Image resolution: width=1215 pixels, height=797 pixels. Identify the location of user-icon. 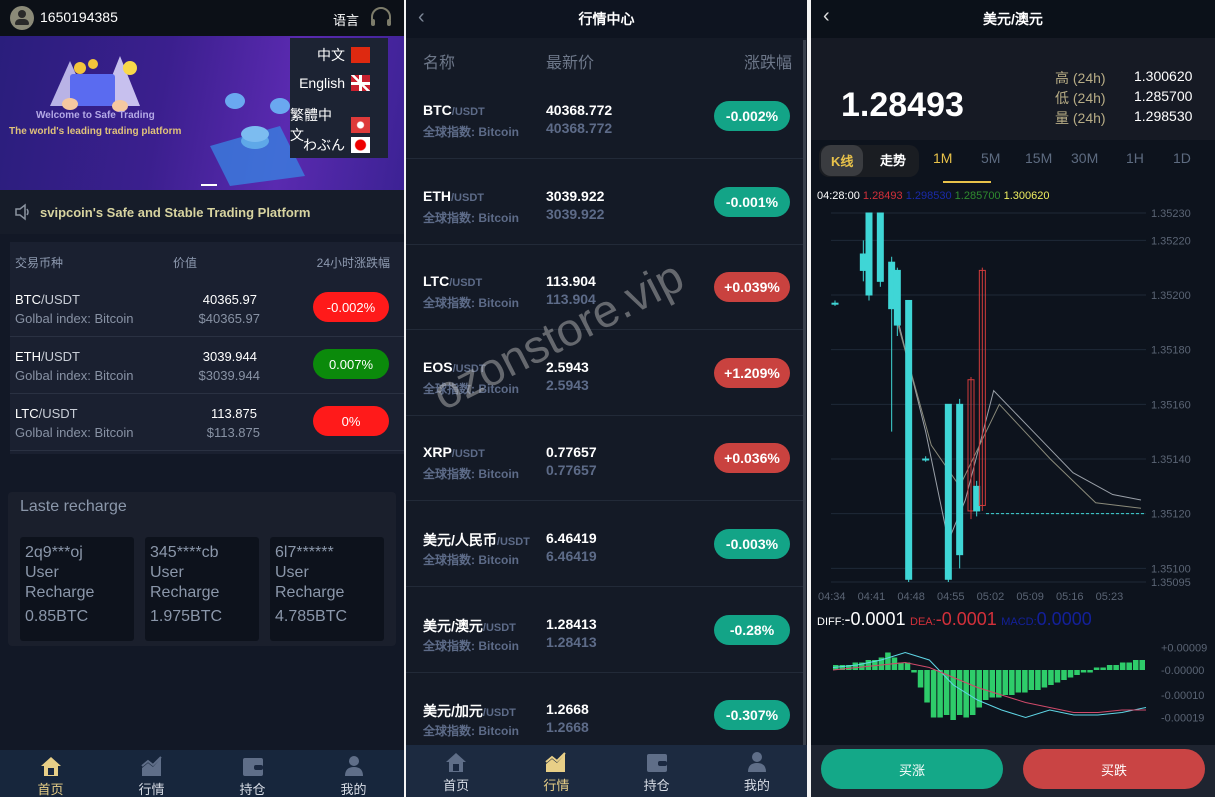
(354, 766).